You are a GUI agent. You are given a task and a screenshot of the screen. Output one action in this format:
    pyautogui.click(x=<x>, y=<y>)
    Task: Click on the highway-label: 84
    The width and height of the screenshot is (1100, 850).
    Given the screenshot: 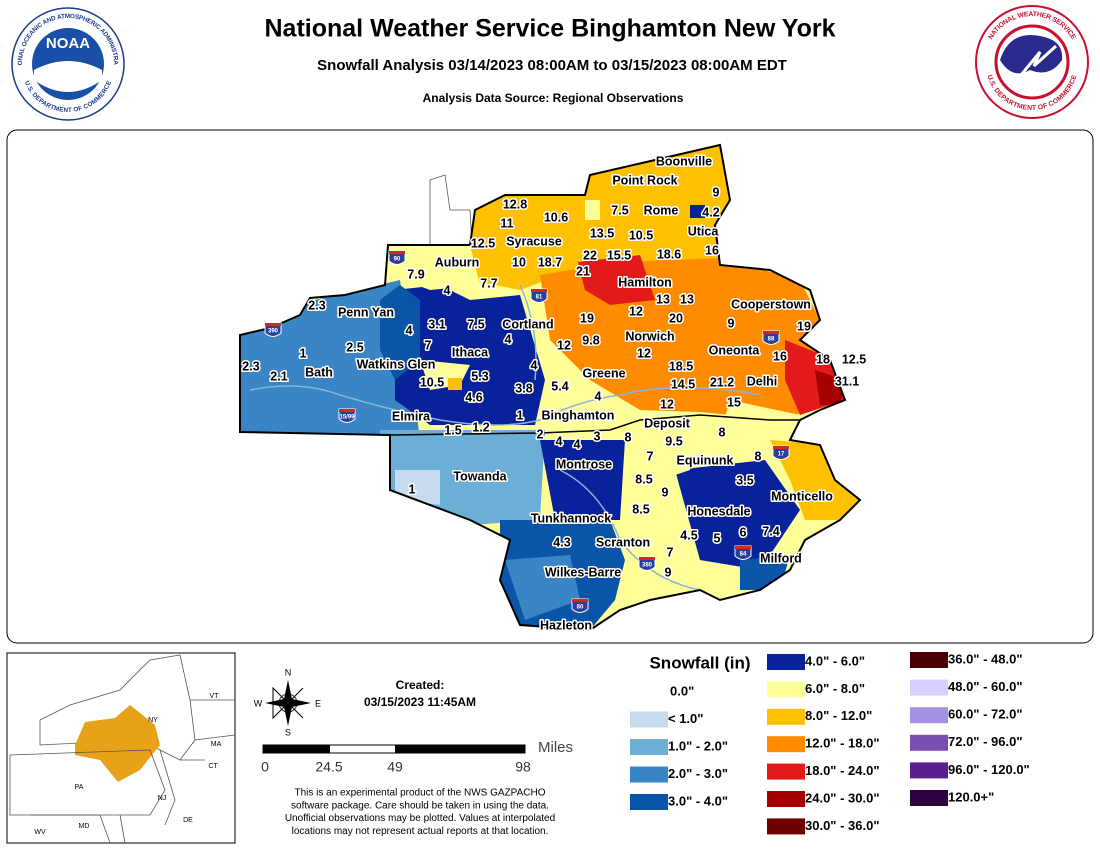 What is the action you would take?
    pyautogui.click(x=743, y=555)
    